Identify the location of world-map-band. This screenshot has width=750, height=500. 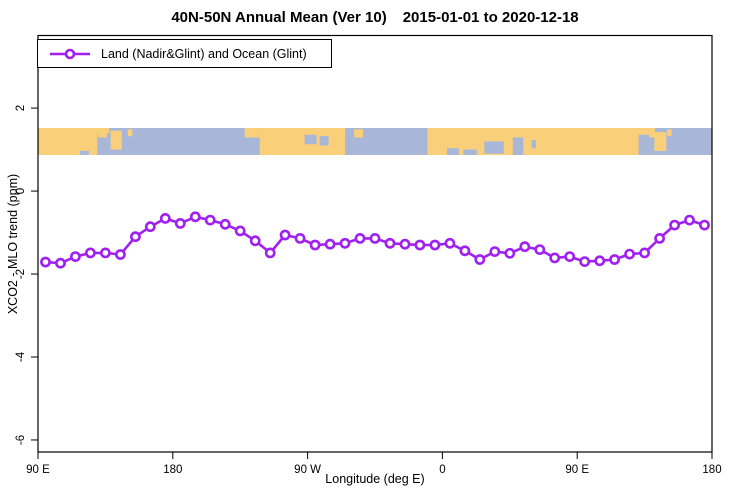
(375, 141).